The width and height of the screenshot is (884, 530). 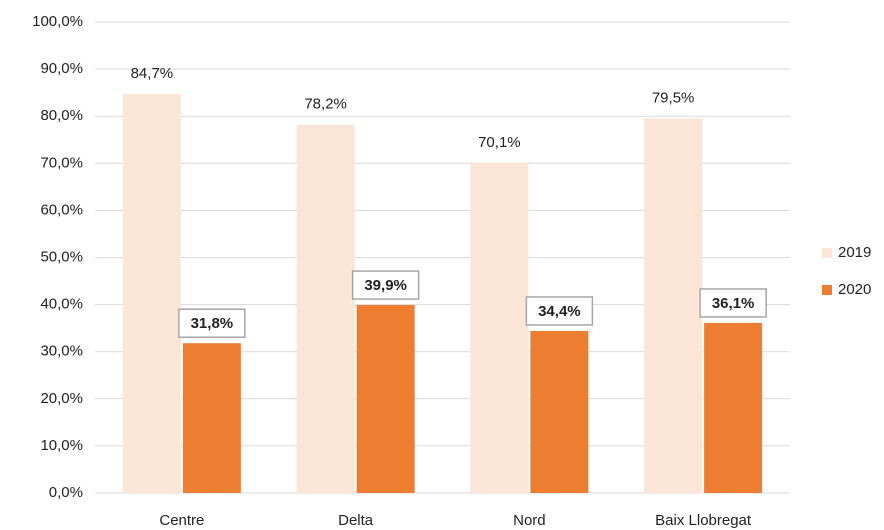 I want to click on data-label: 36,1%, so click(x=733, y=303).